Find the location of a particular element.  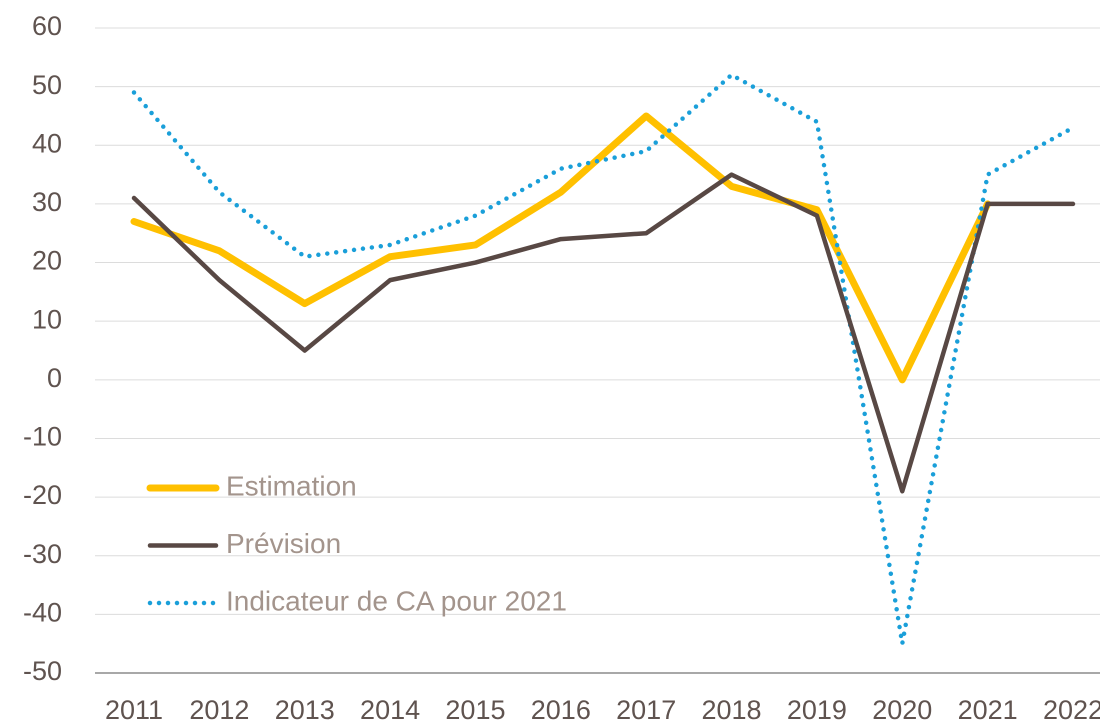

y-tick-label: 30 is located at coordinates (47, 202).